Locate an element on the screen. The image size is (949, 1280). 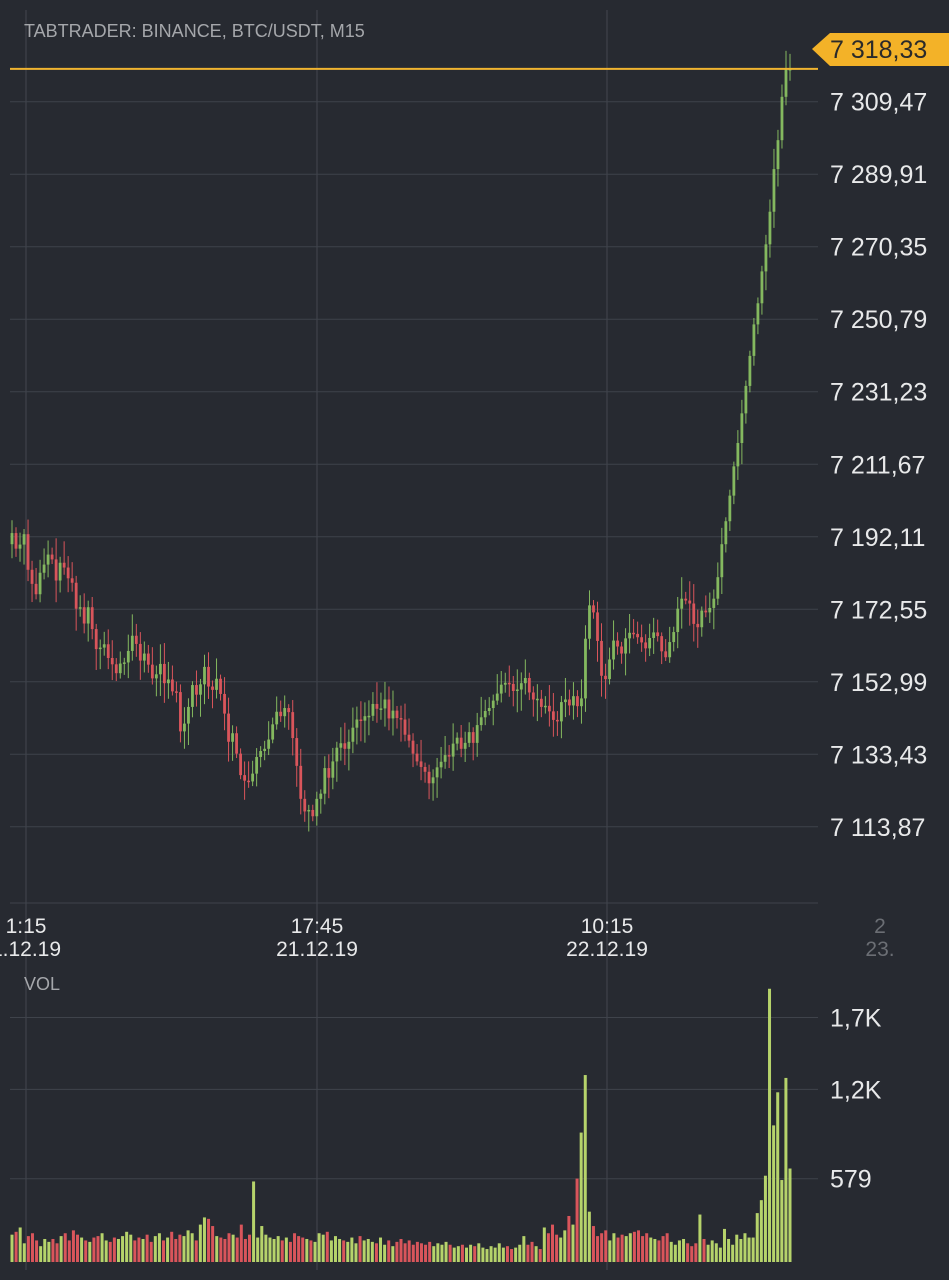
price-tick-label: 7 270,35 is located at coordinates (878, 248).